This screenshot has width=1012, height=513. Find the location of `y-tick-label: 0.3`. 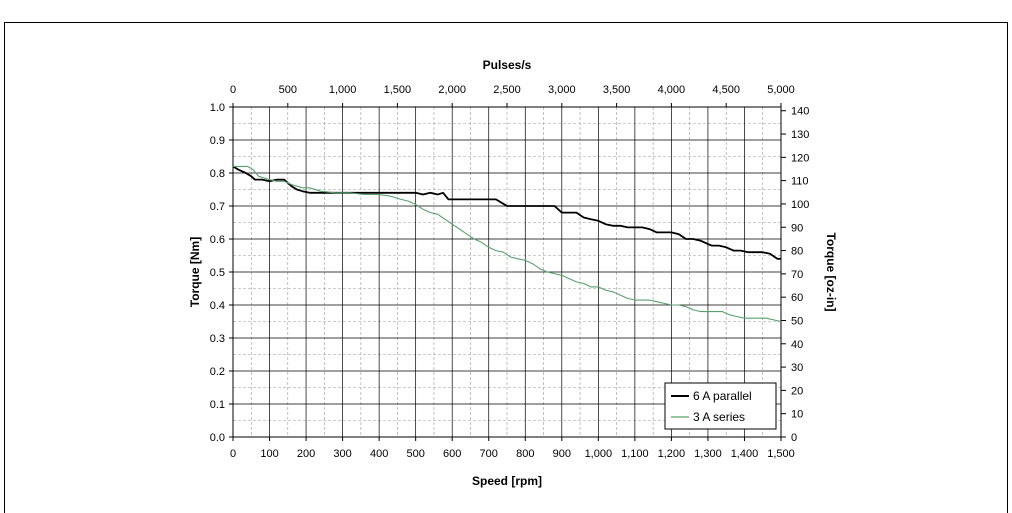

y-tick-label: 0.3 is located at coordinates (217, 339).